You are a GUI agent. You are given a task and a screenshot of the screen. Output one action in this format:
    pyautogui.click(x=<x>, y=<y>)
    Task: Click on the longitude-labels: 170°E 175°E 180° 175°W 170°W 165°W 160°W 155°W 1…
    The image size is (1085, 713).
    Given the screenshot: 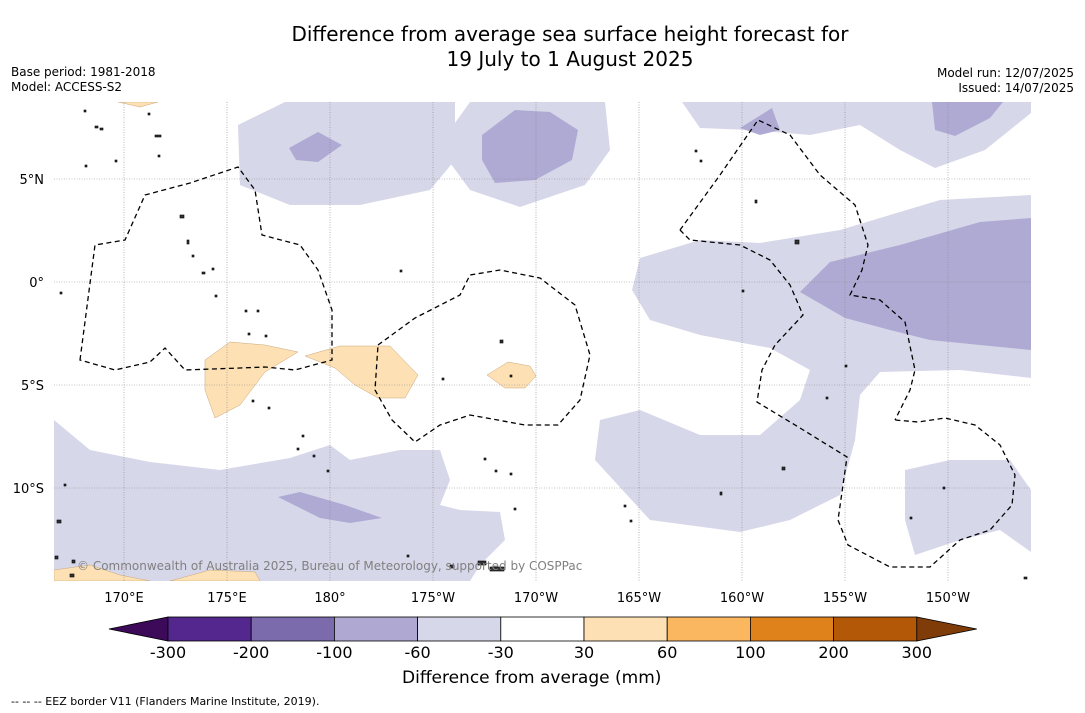 What is the action you would take?
    pyautogui.click(x=537, y=598)
    